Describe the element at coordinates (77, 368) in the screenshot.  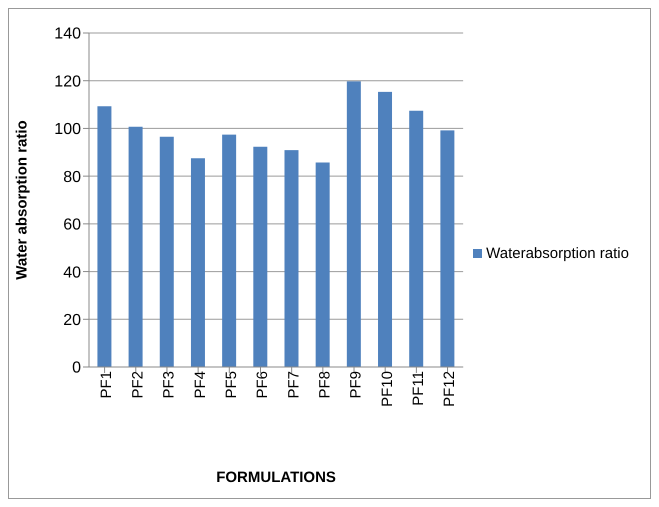
I see `y-tick-label: 0` at that location.